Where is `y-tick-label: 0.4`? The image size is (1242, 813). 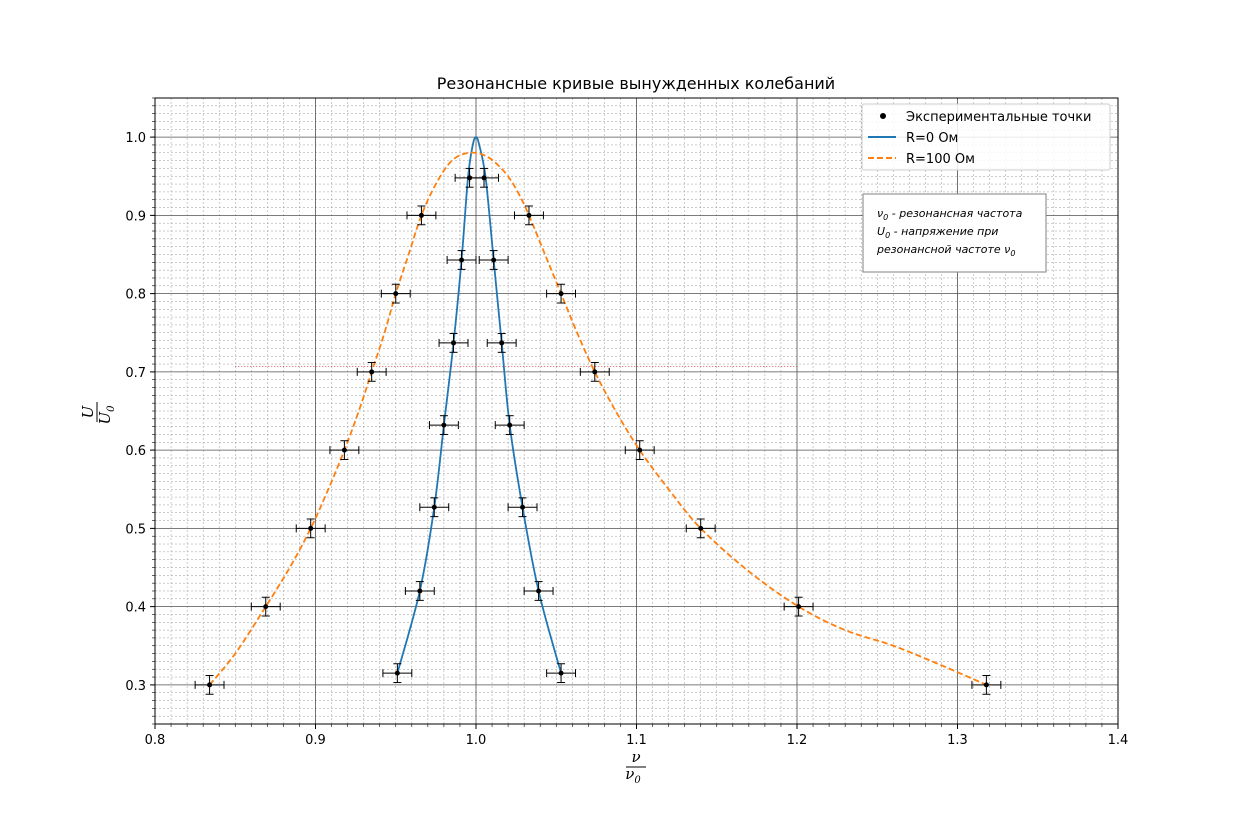 y-tick-label: 0.4 is located at coordinates (135, 608).